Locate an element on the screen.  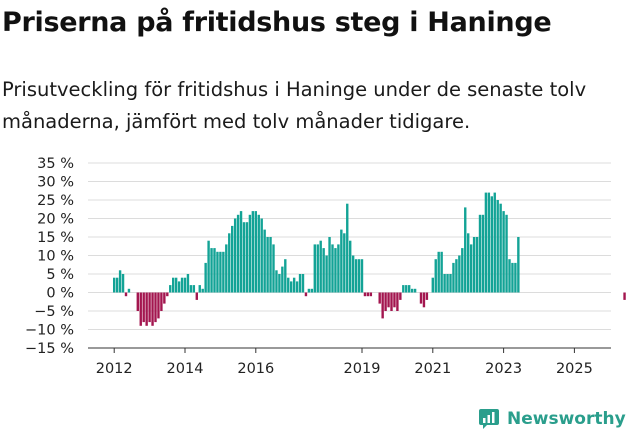
y-tick-label: −5 % is located at coordinates (54, 312).